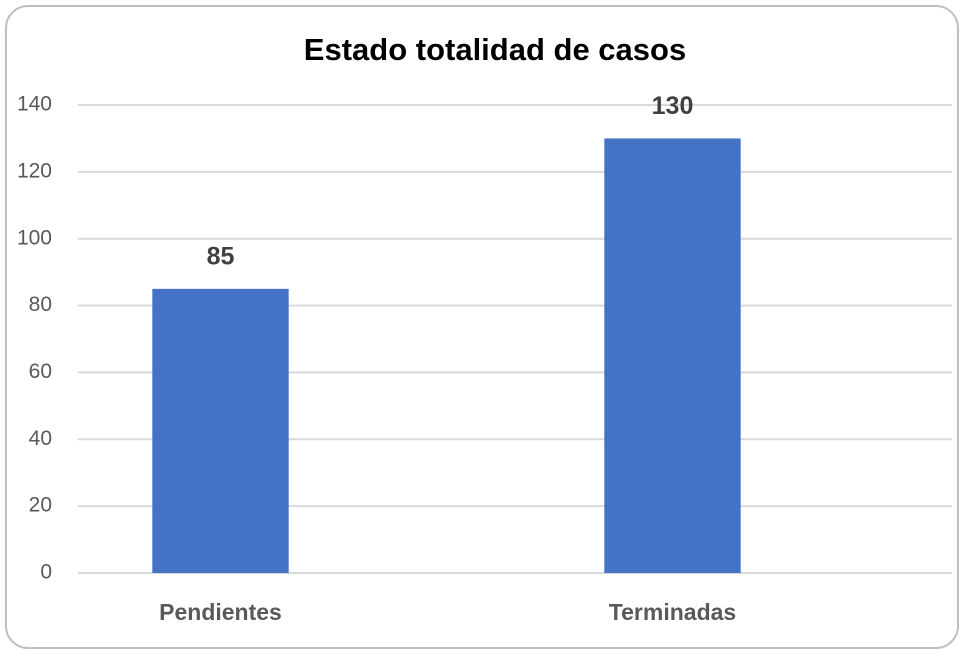 Image resolution: width=966 pixels, height=656 pixels. Describe the element at coordinates (40, 304) in the screenshot. I see `y-tick-label: 80` at that location.